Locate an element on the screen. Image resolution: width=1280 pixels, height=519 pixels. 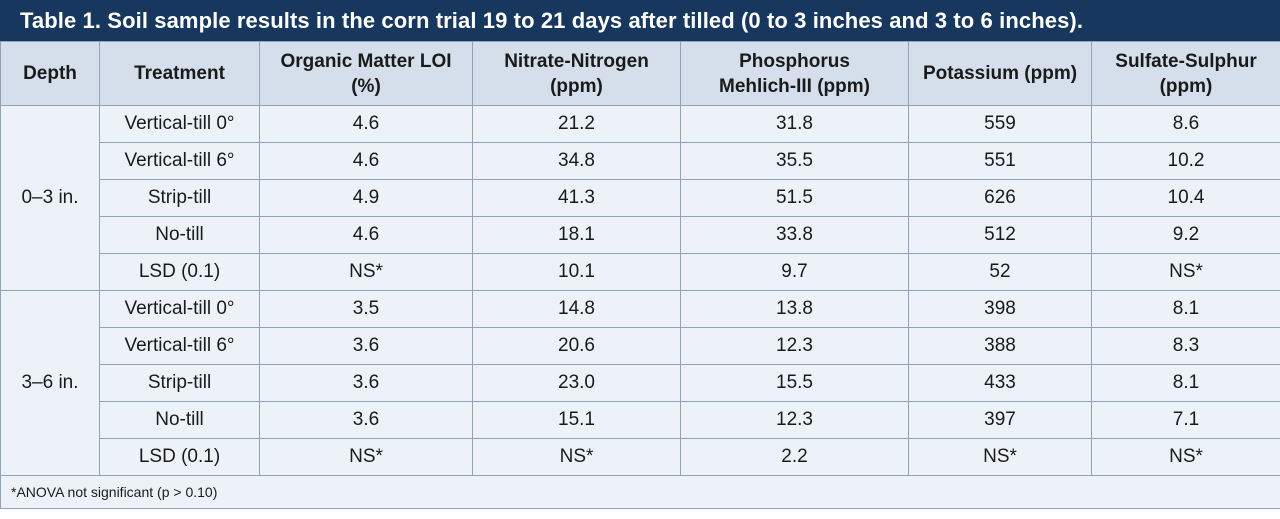
cell-sulfate: 8.6 is located at coordinates (1185, 124).